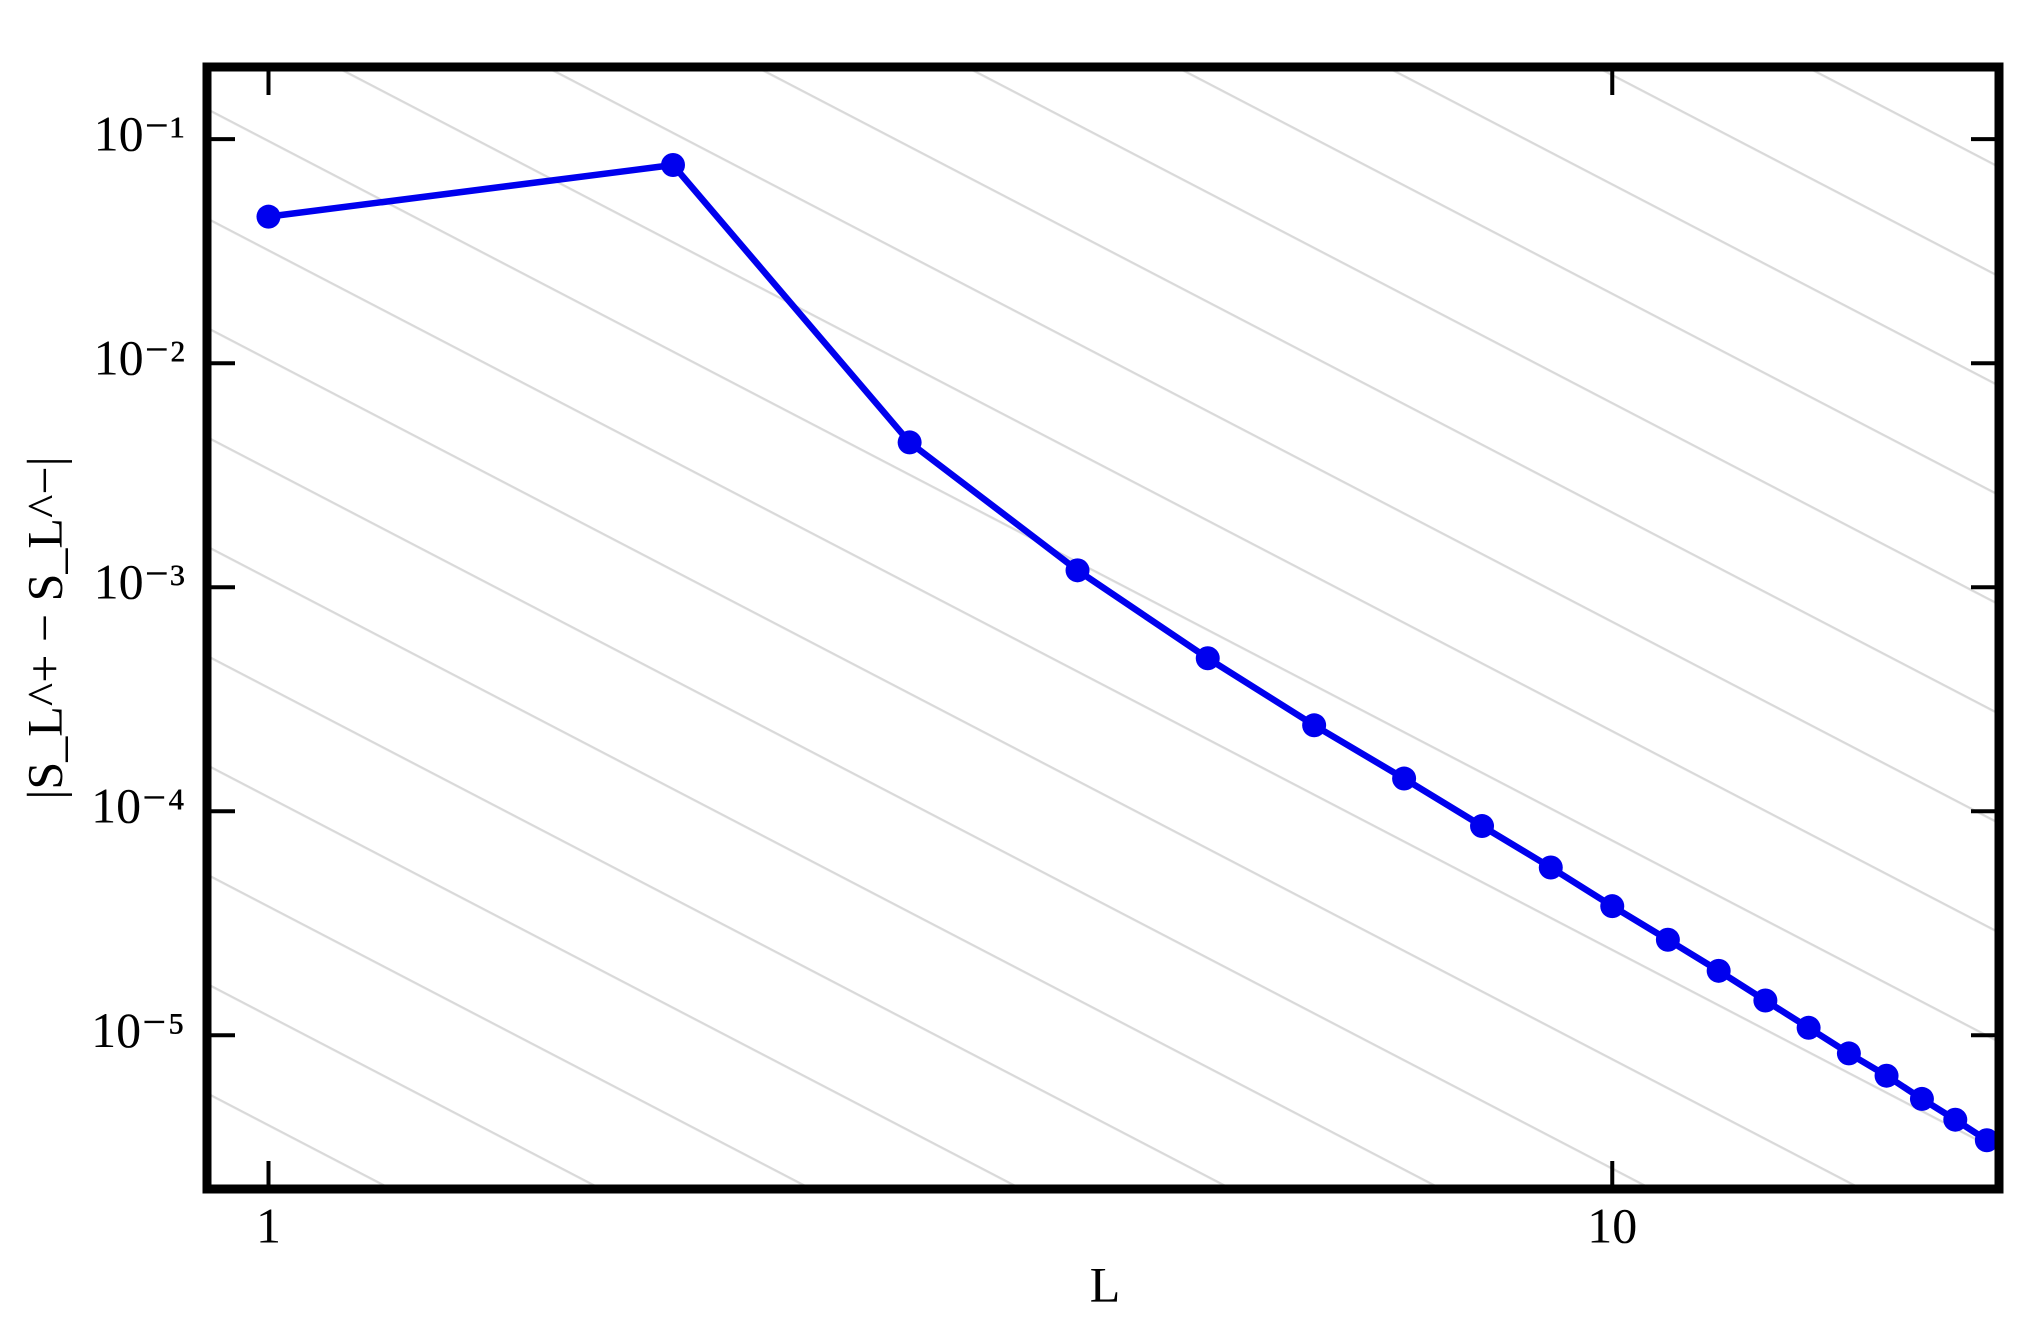 Image resolution: width=2025 pixels, height=1340 pixels. Describe the element at coordinates (1612, 1225) in the screenshot. I see `x-tick-label: 10` at that location.